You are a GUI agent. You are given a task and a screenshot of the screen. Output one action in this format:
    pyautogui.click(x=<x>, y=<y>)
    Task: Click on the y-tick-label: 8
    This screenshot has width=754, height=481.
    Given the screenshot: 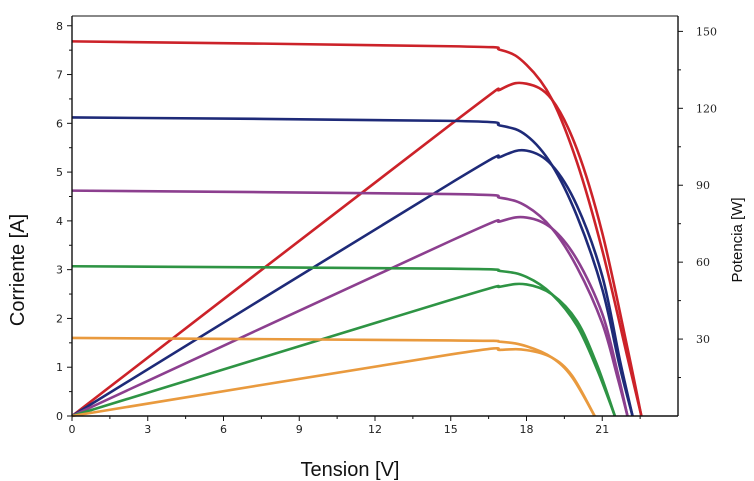 What is the action you would take?
    pyautogui.click(x=59, y=26)
    